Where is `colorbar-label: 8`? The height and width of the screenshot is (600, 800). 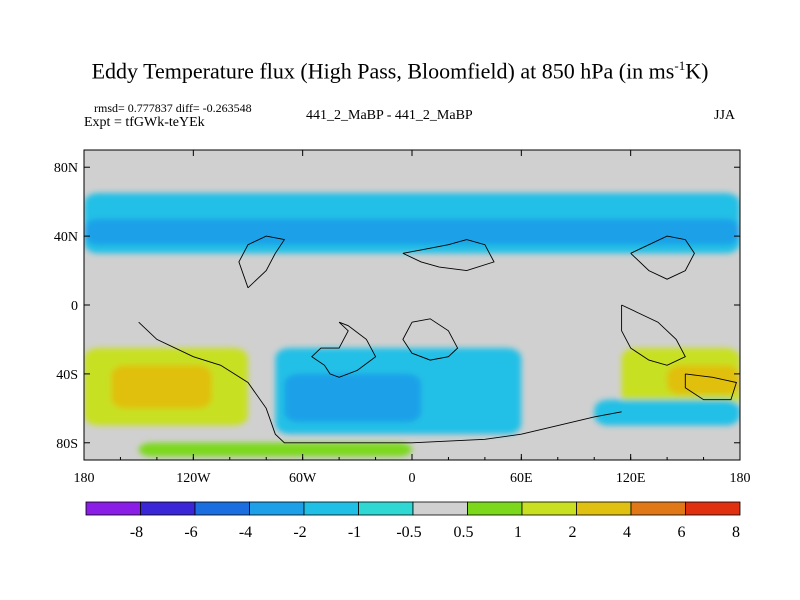 colorbar-label: 8 is located at coordinates (736, 532).